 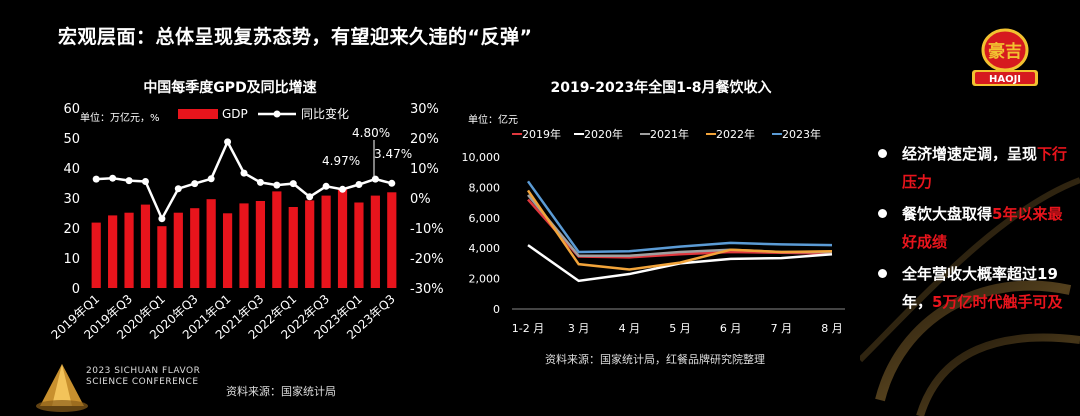 What do you see at coordinates (198, 114) in the screenshot?
I see `legend-gdp-swatch` at bounding box center [198, 114].